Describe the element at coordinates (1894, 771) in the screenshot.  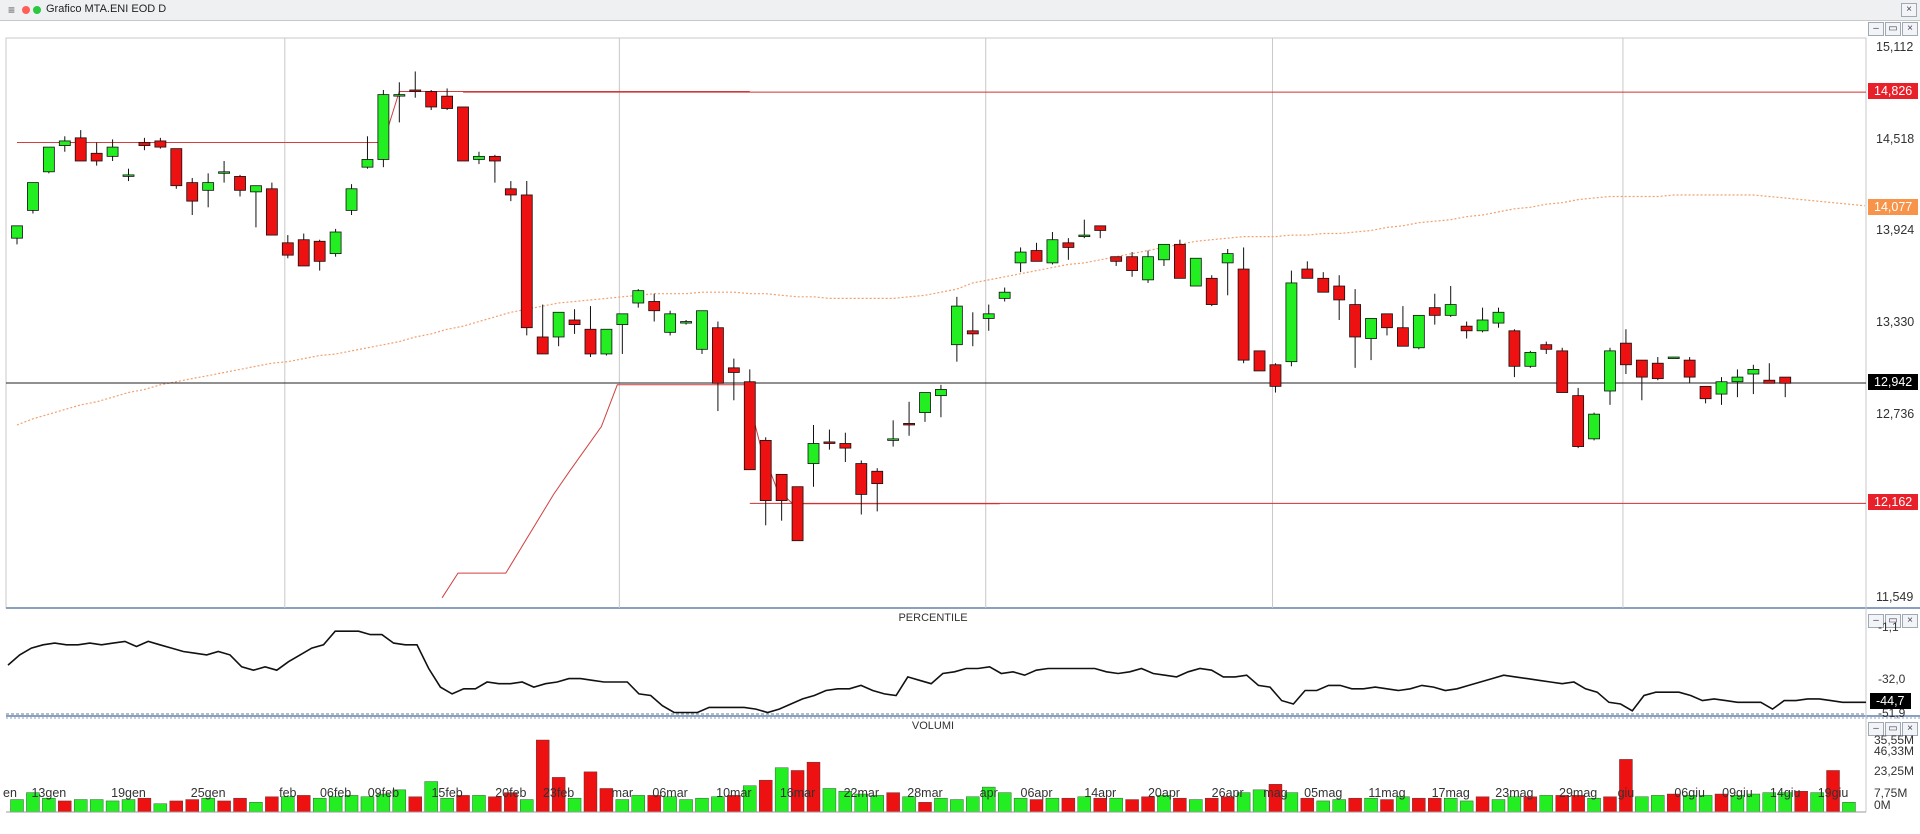
I see `volume-tick-label: 23,25M` at that location.